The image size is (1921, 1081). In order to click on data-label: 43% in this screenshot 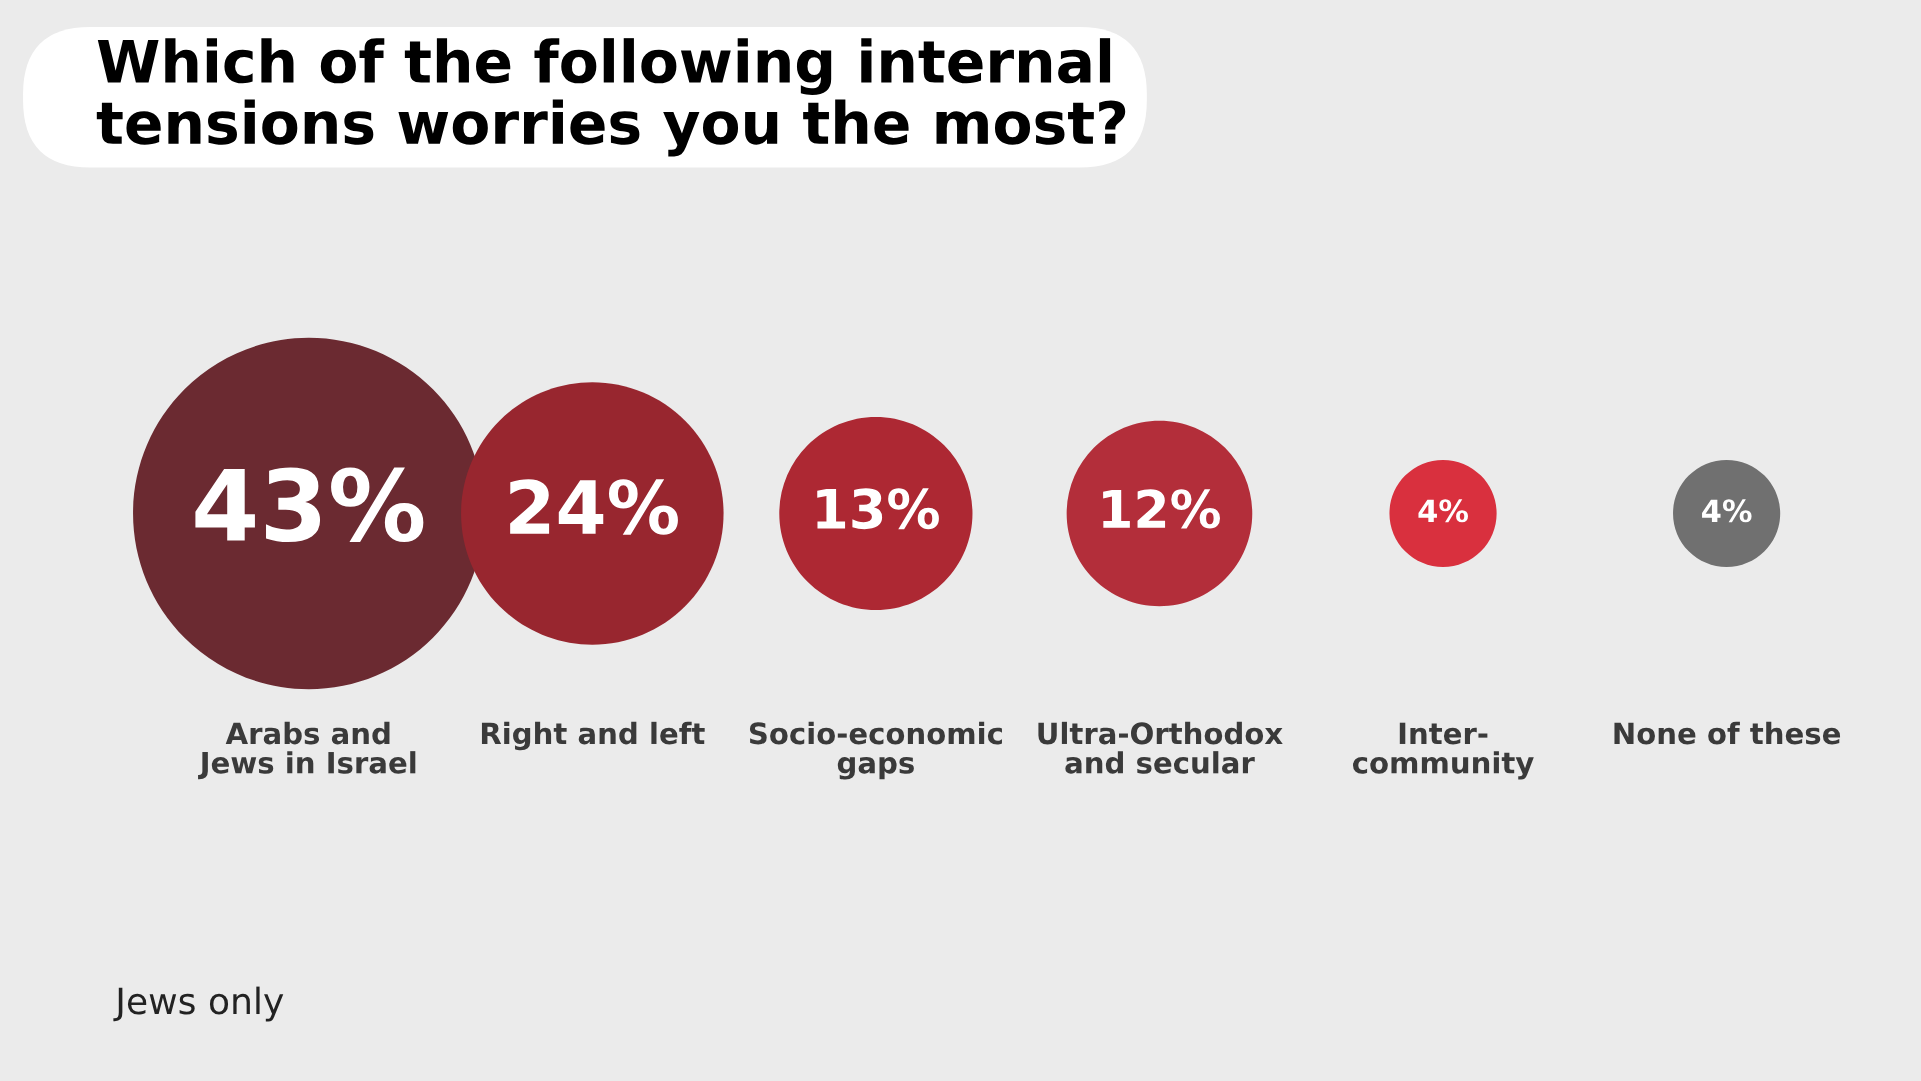, I will do `click(309, 505)`.